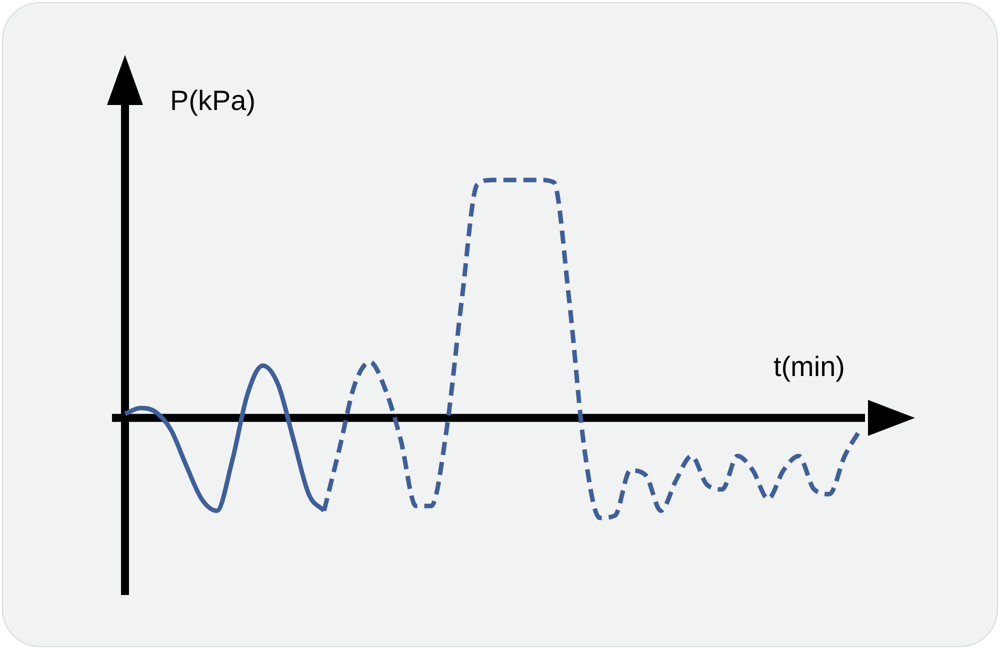  What do you see at coordinates (809, 366) in the screenshot?
I see `x-axis-title: t(min)` at bounding box center [809, 366].